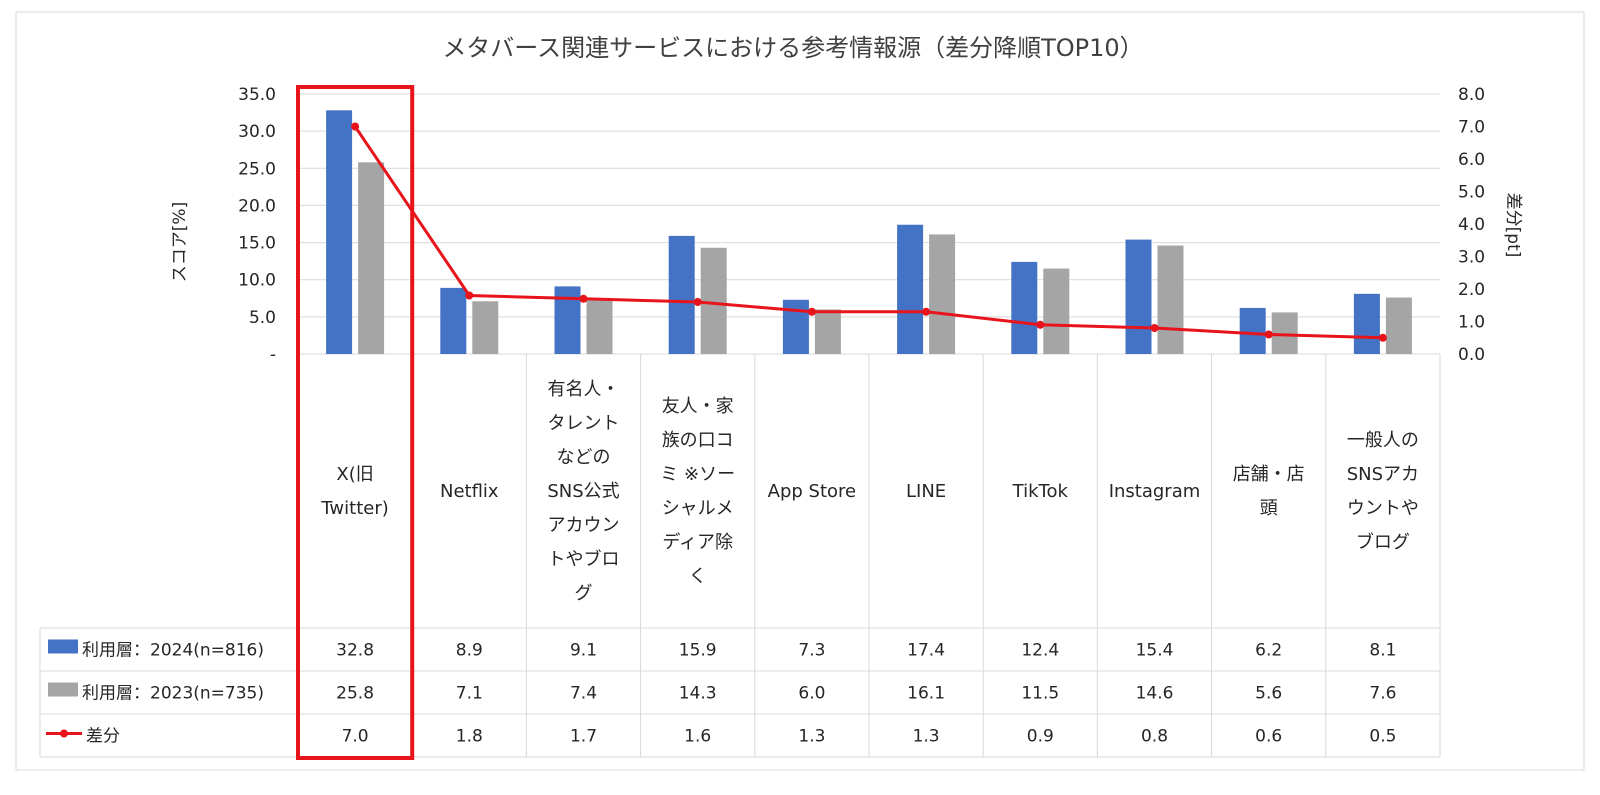  Describe the element at coordinates (697, 474) in the screenshot. I see `category-label: ミ ※ソー` at that location.